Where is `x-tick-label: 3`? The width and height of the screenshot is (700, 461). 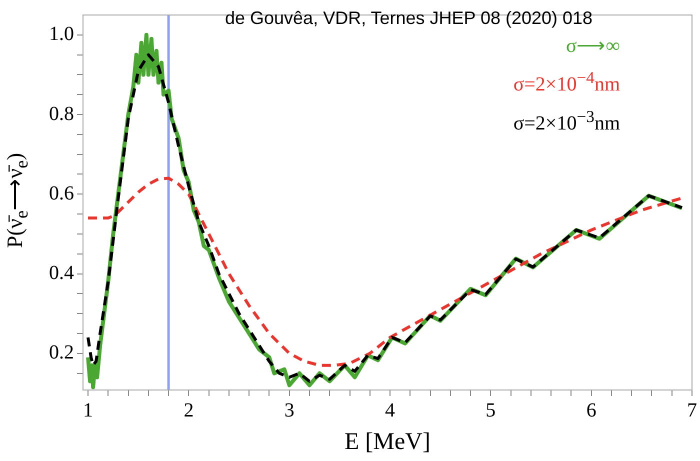
x-tick-label: 3 is located at coordinates (289, 410).